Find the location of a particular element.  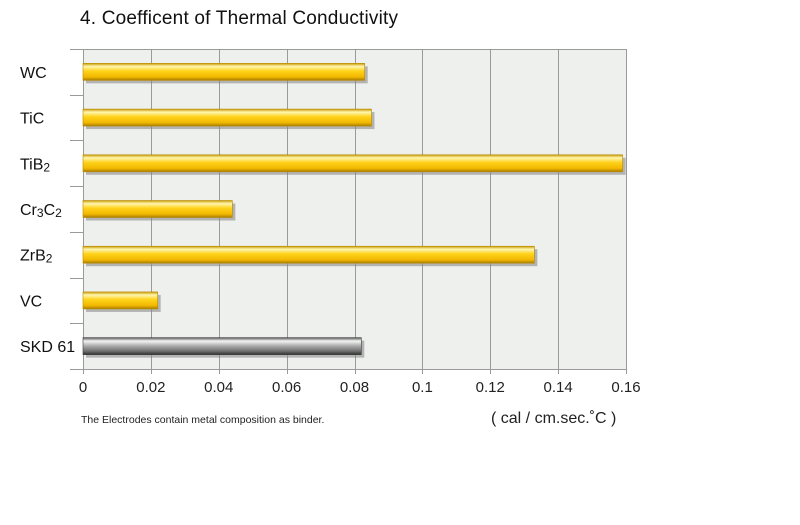

x-axis-unit-label: ( cal / cm.sec.˚C ) is located at coordinates (554, 418).